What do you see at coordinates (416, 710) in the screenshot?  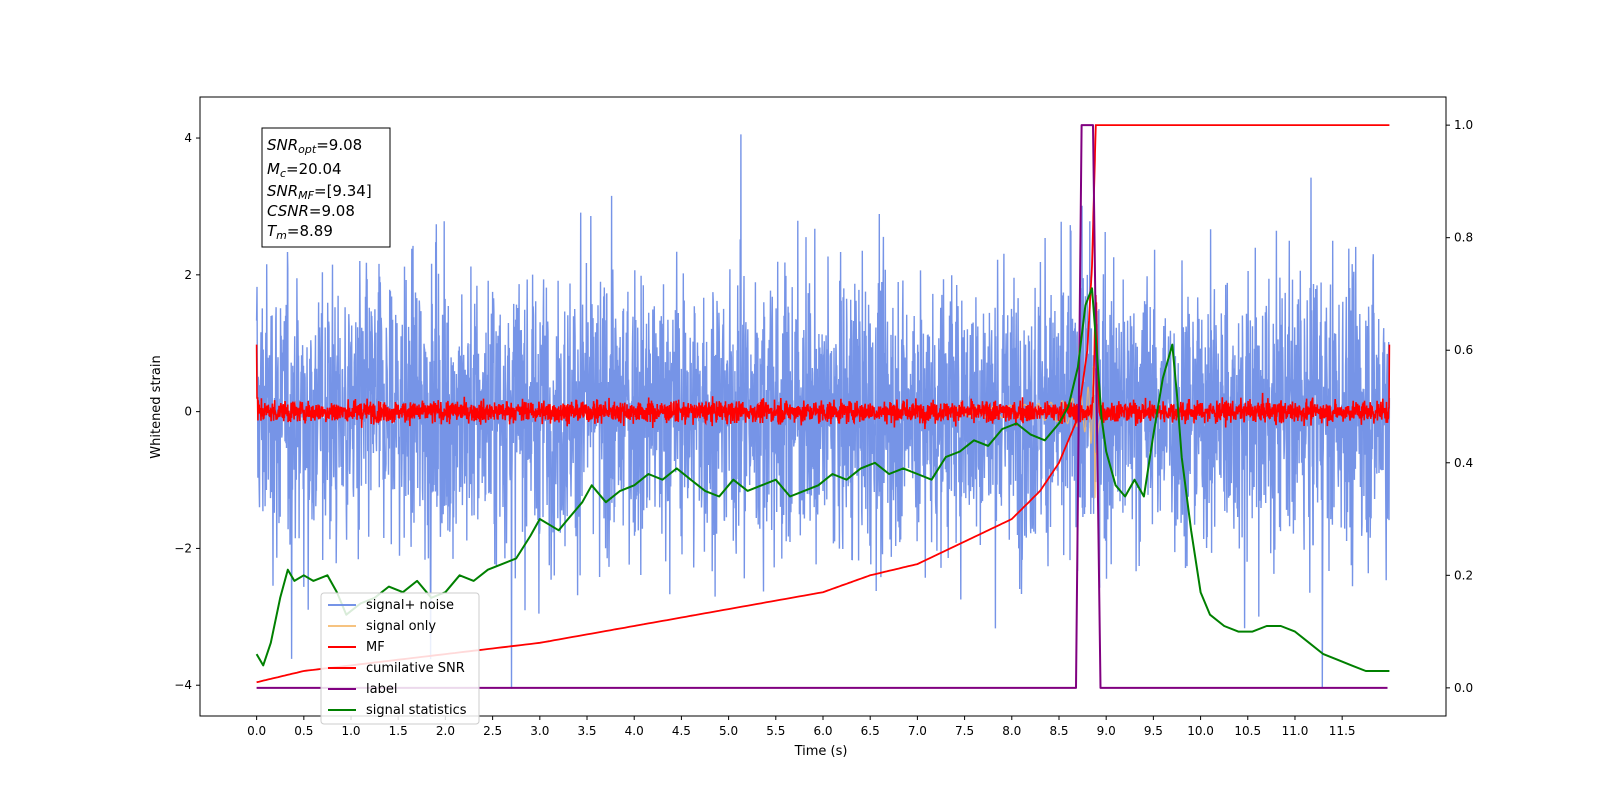 I see `legend-label-5: signal statistics` at bounding box center [416, 710].